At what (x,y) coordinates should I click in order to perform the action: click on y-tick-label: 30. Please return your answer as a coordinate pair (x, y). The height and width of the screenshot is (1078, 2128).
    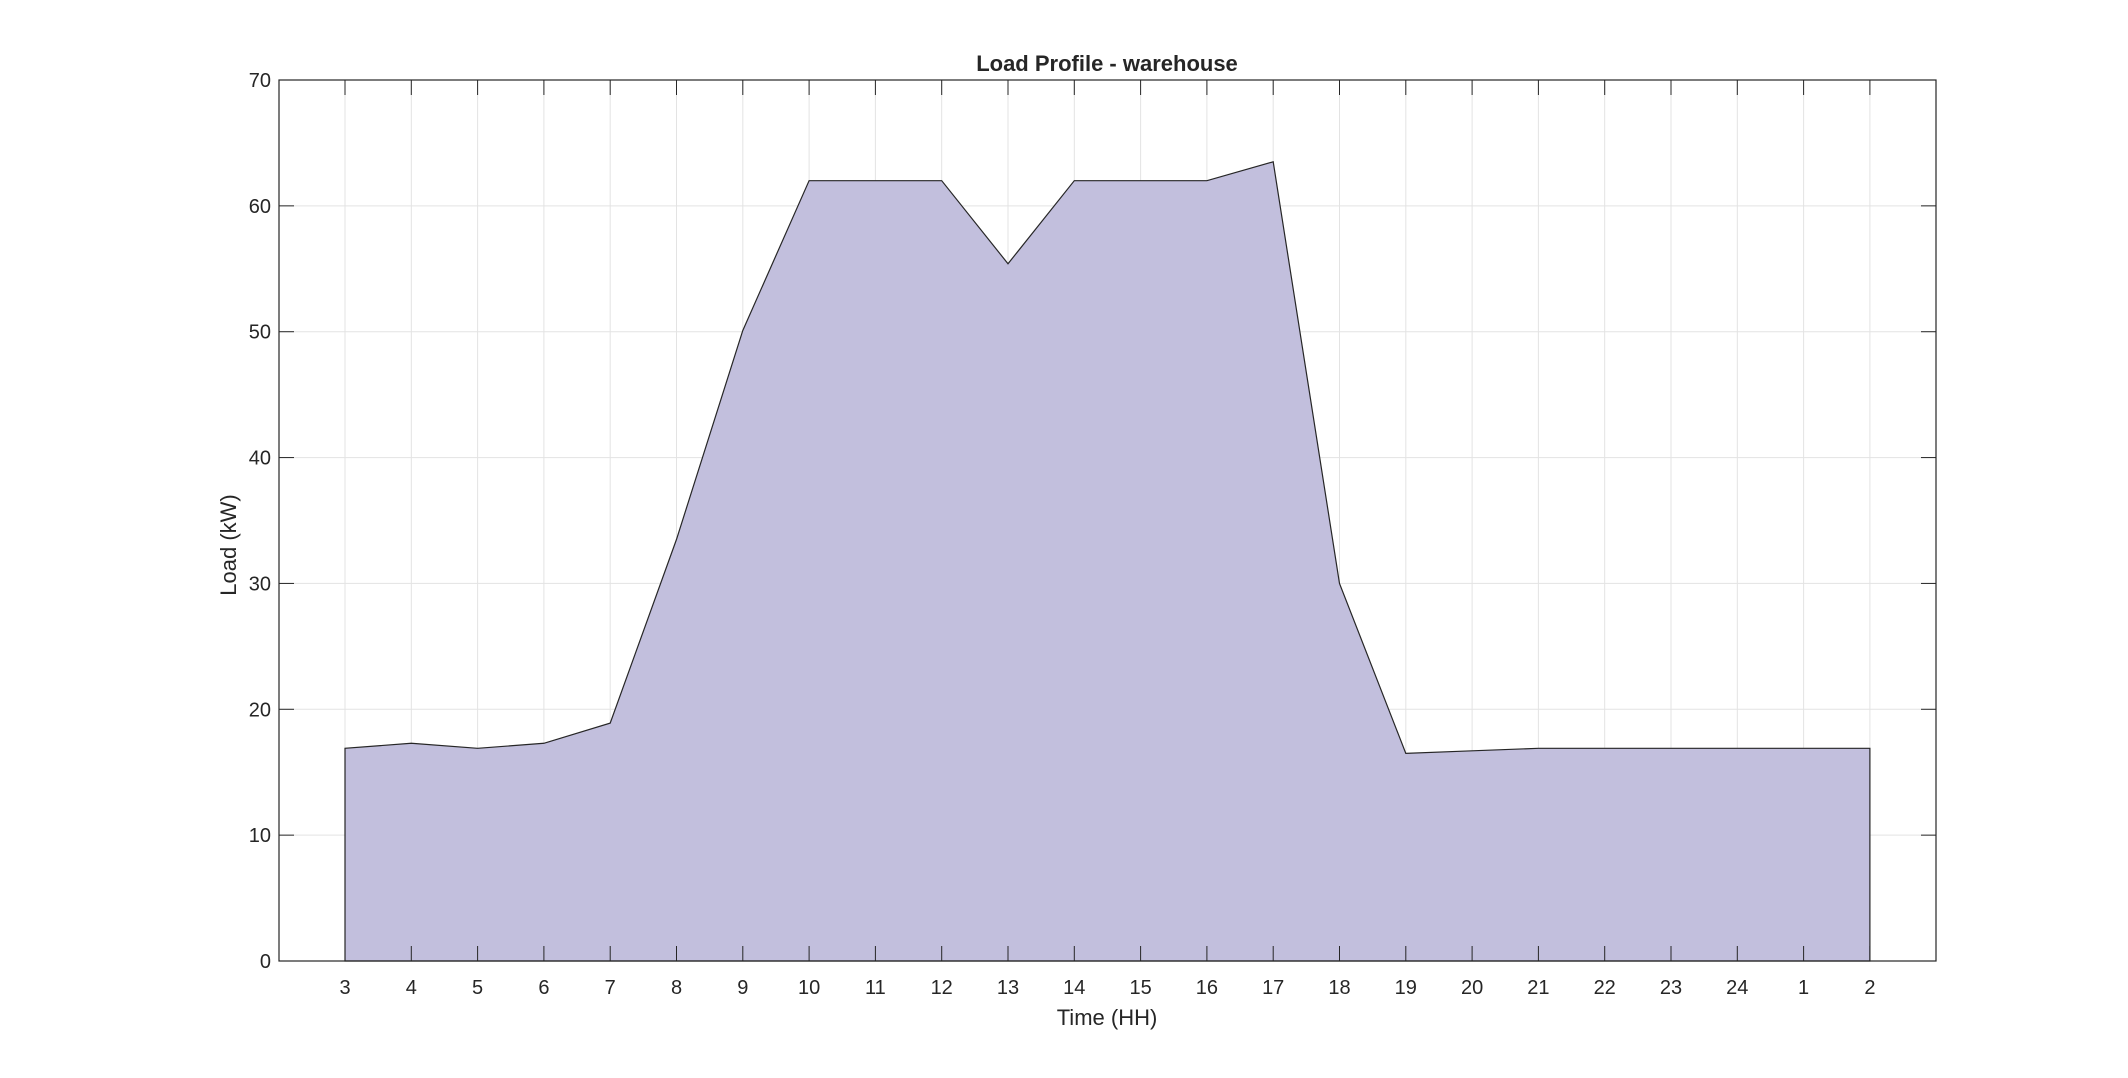
    Looking at the image, I should click on (260, 584).